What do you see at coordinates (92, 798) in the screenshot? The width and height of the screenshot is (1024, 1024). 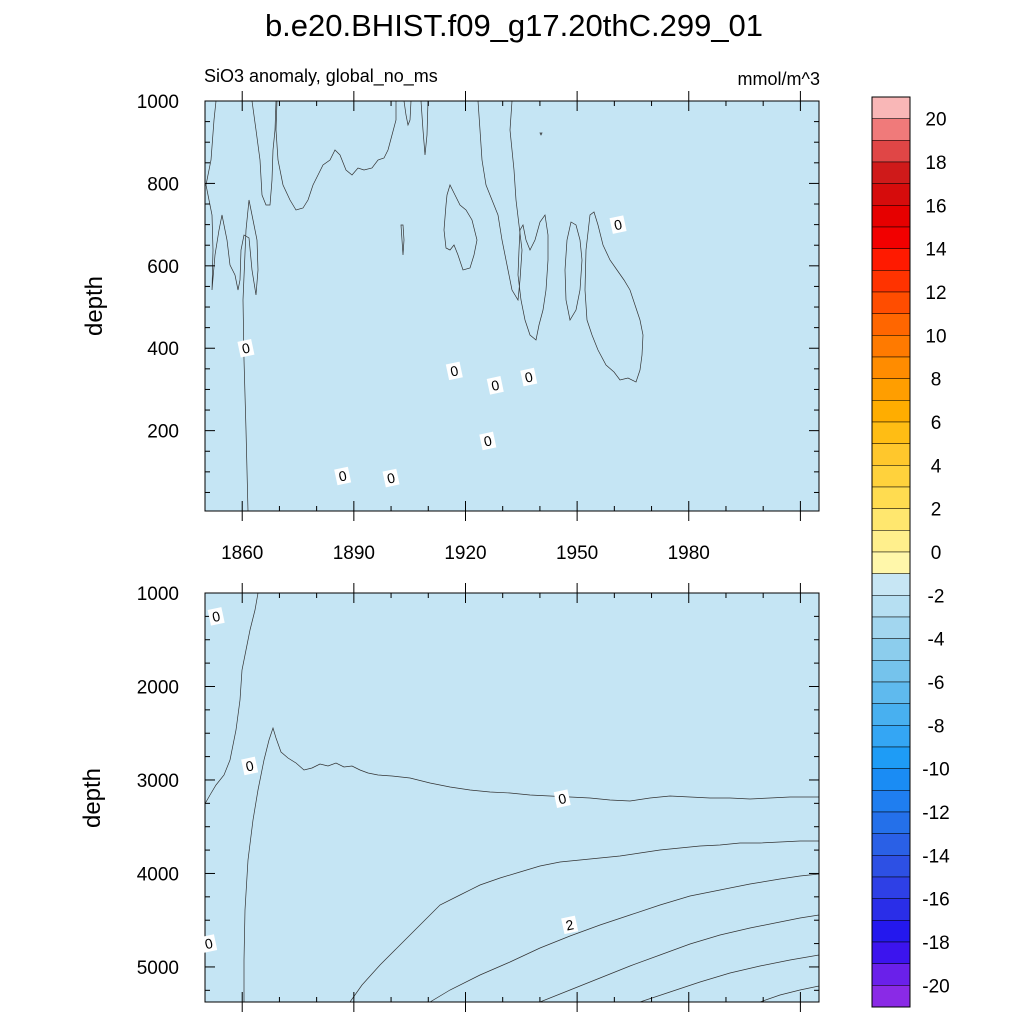 I see `lower-y-axis-label: depth` at bounding box center [92, 798].